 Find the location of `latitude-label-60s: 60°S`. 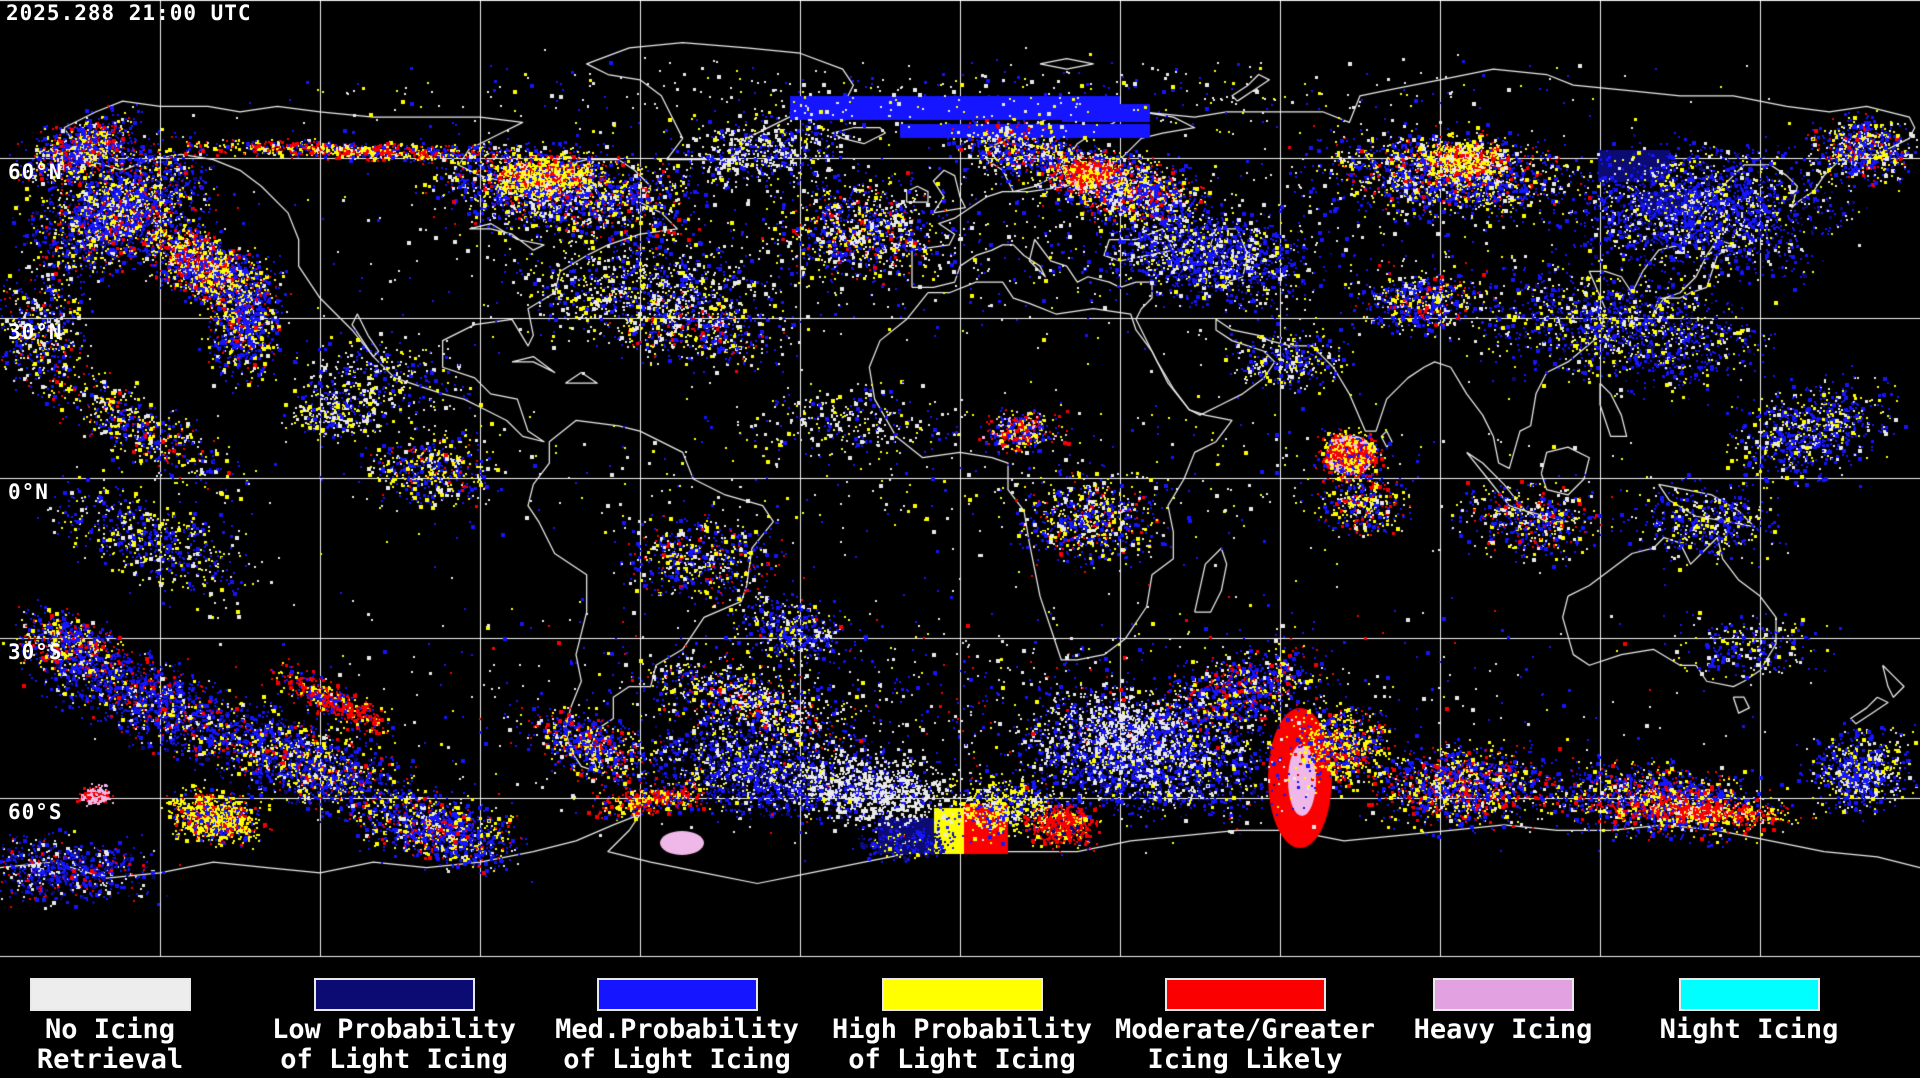

latitude-label-60s: 60°S is located at coordinates (35, 812).